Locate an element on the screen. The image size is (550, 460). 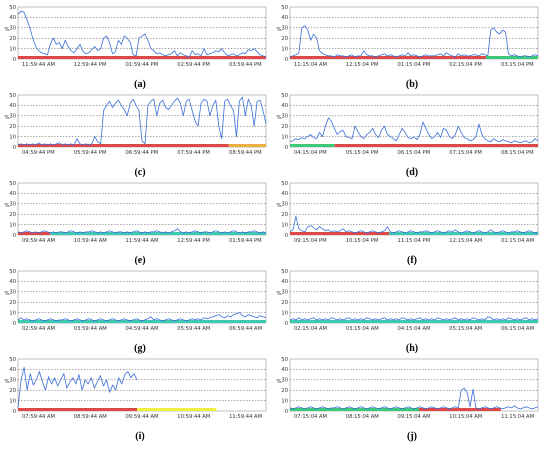
x-tick-label: 02:59:44 PM is located at coordinates (193, 65).